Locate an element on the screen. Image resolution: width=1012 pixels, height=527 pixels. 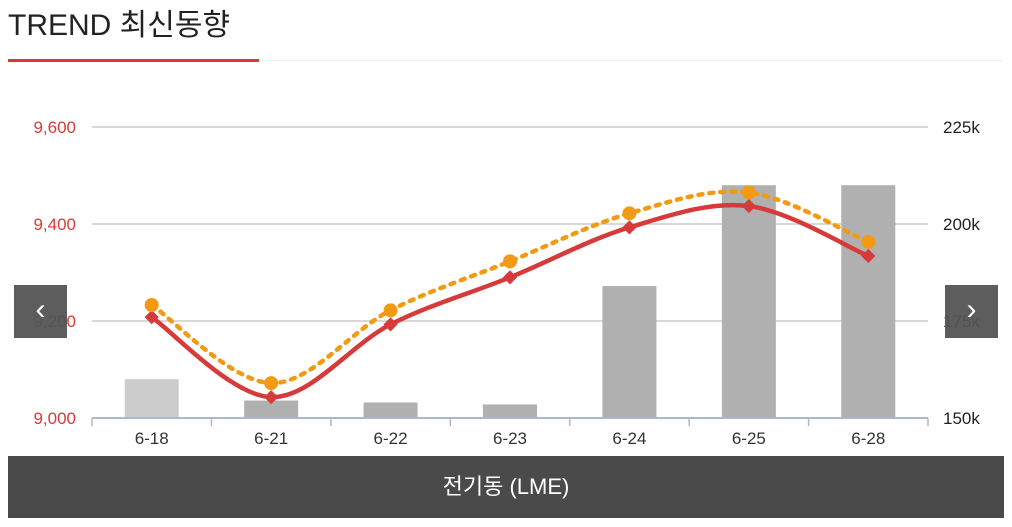
title-divider is located at coordinates (631, 60).